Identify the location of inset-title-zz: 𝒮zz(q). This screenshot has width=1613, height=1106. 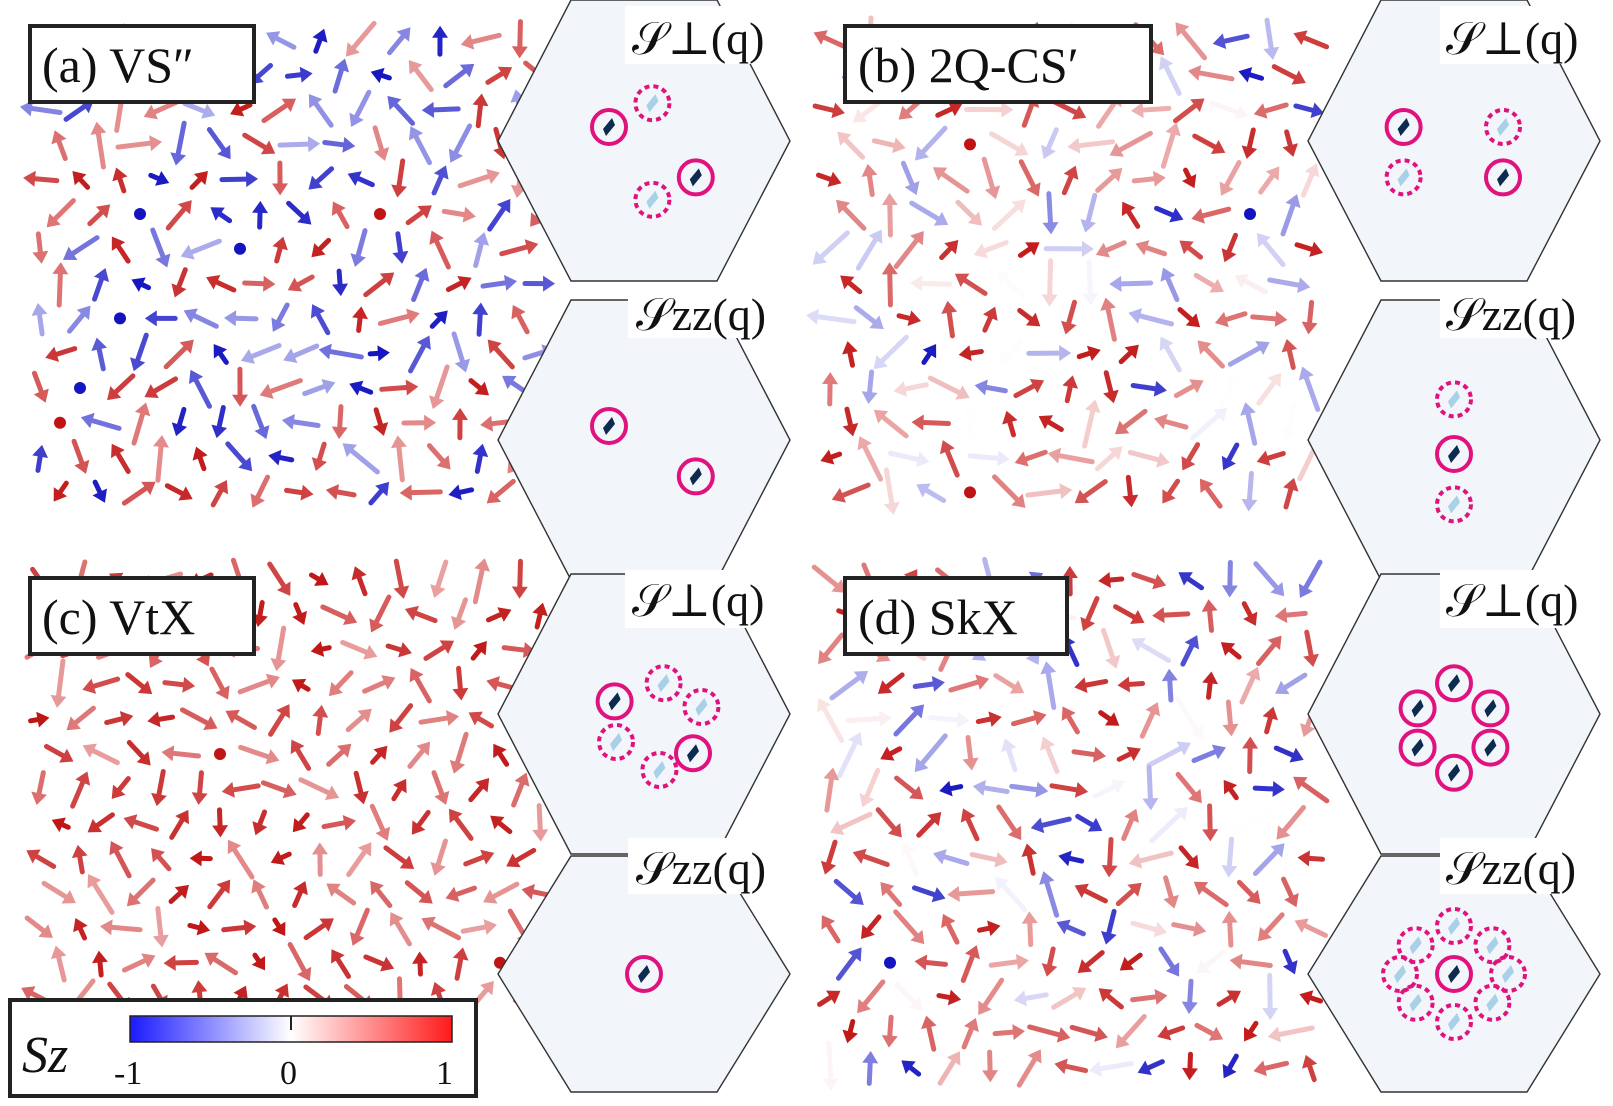
(701, 314).